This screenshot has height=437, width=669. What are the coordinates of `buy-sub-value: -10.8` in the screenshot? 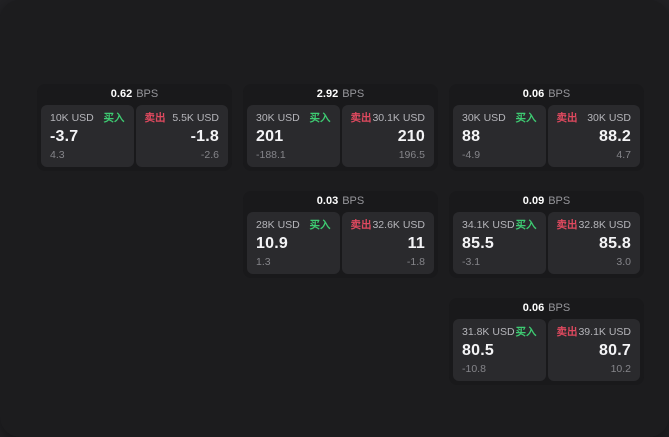 It's located at (474, 369).